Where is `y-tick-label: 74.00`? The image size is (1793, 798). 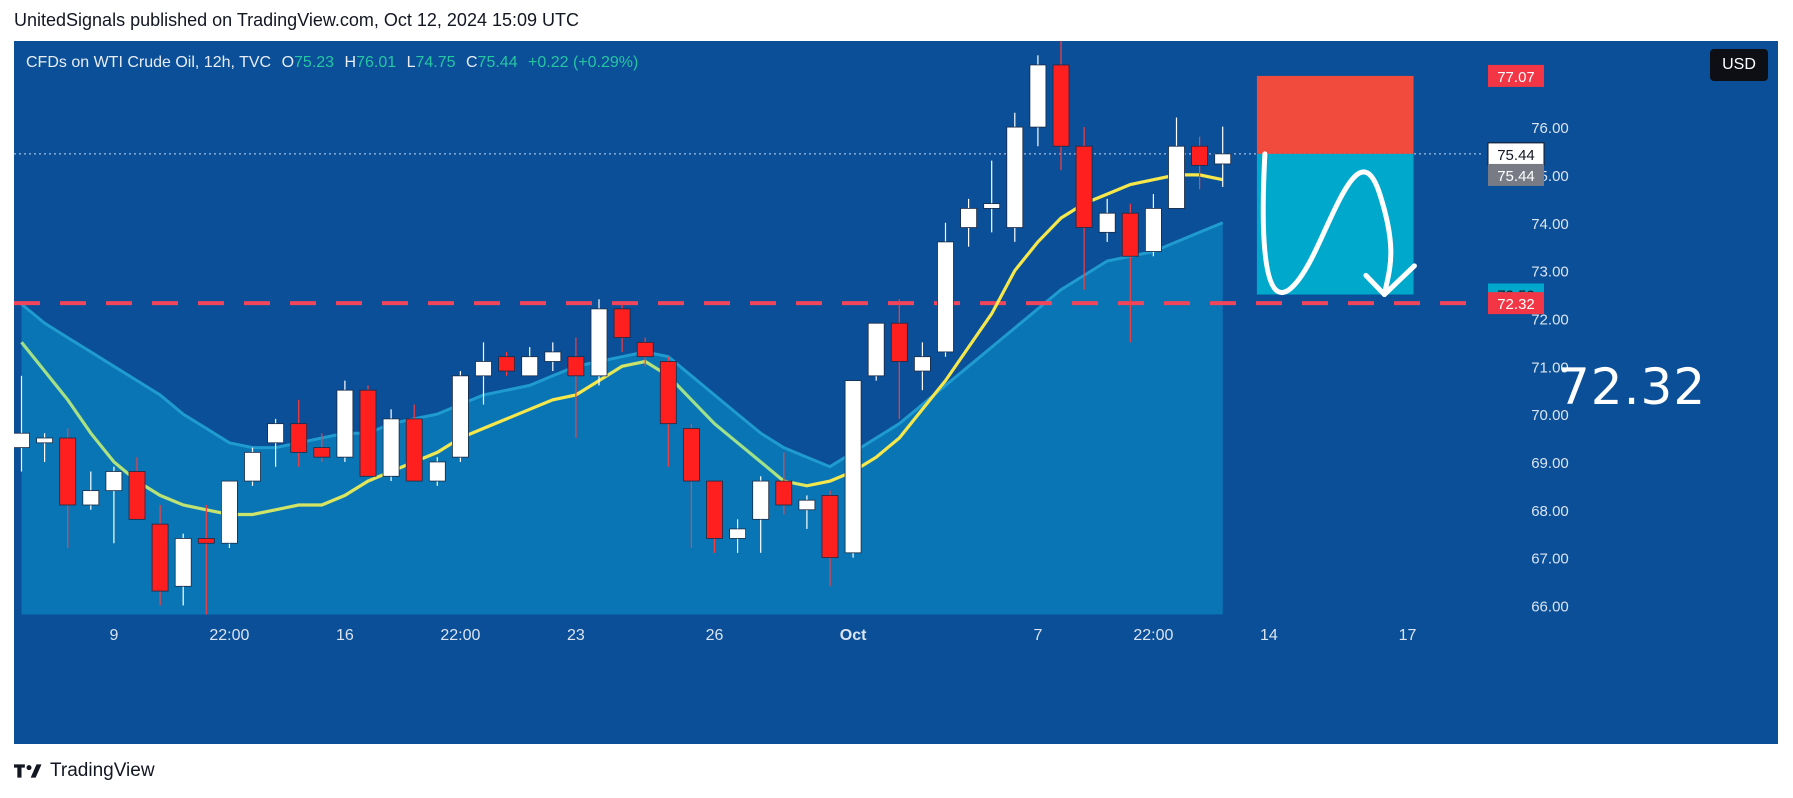 y-tick-label: 74.00 is located at coordinates (1550, 224).